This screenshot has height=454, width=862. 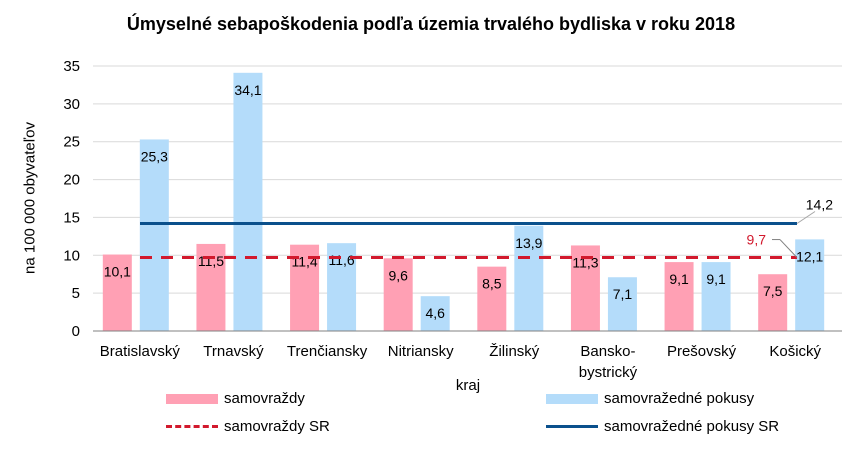 What do you see at coordinates (679, 398) in the screenshot?
I see `legend-label: samovražedné pokusy` at bounding box center [679, 398].